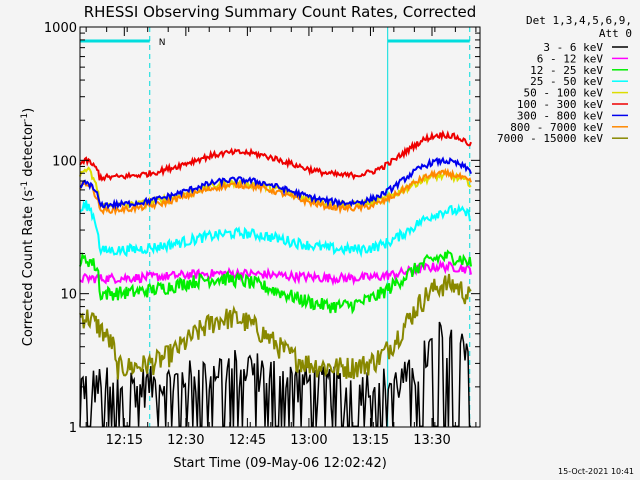  I want to click on y-tick-label: 100, so click(64, 161).